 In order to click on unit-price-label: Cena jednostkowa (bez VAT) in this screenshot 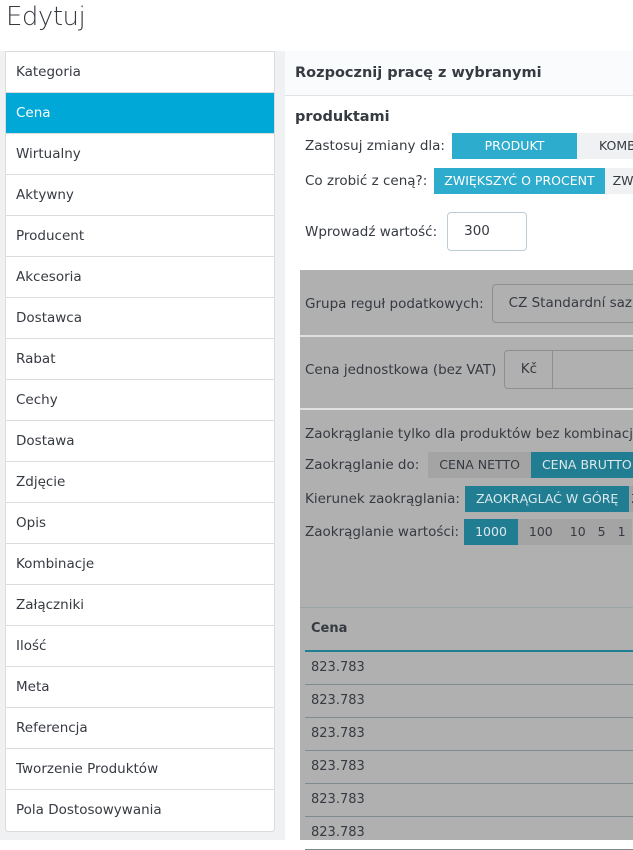, I will do `click(401, 369)`.